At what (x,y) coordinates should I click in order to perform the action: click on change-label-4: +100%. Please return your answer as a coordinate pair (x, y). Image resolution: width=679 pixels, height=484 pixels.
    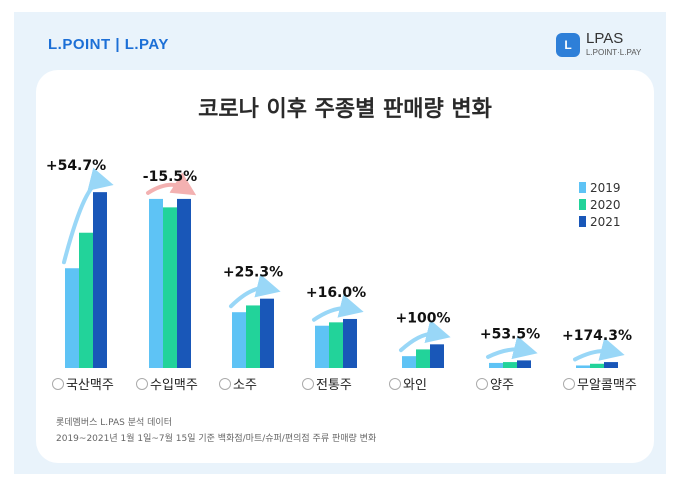
    Looking at the image, I should click on (423, 318).